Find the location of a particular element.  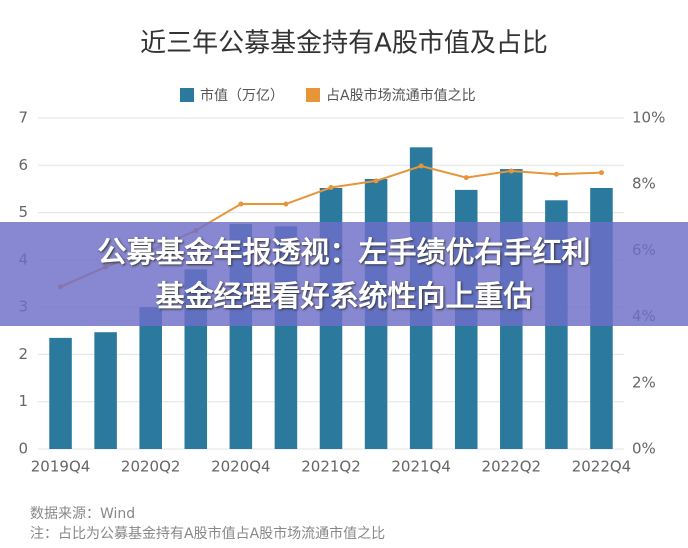

legend-label: 占A股市场流通市值之比 is located at coordinates (401, 95).